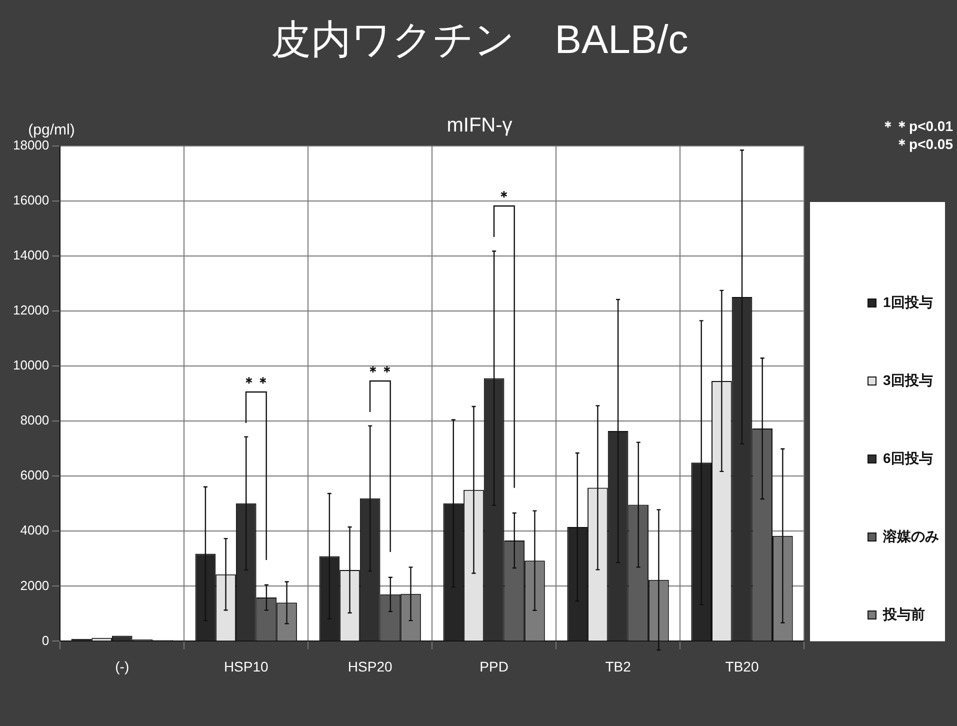  Describe the element at coordinates (35, 420) in the screenshot. I see `y-tick-label: 8000` at that location.